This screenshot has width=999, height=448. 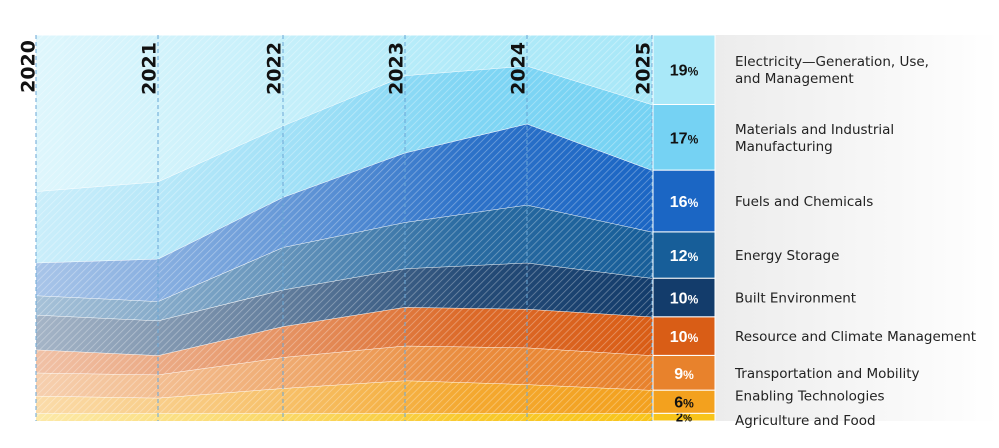 I want to click on percent-value-agriculture-and-food: 2%, so click(x=684, y=417).